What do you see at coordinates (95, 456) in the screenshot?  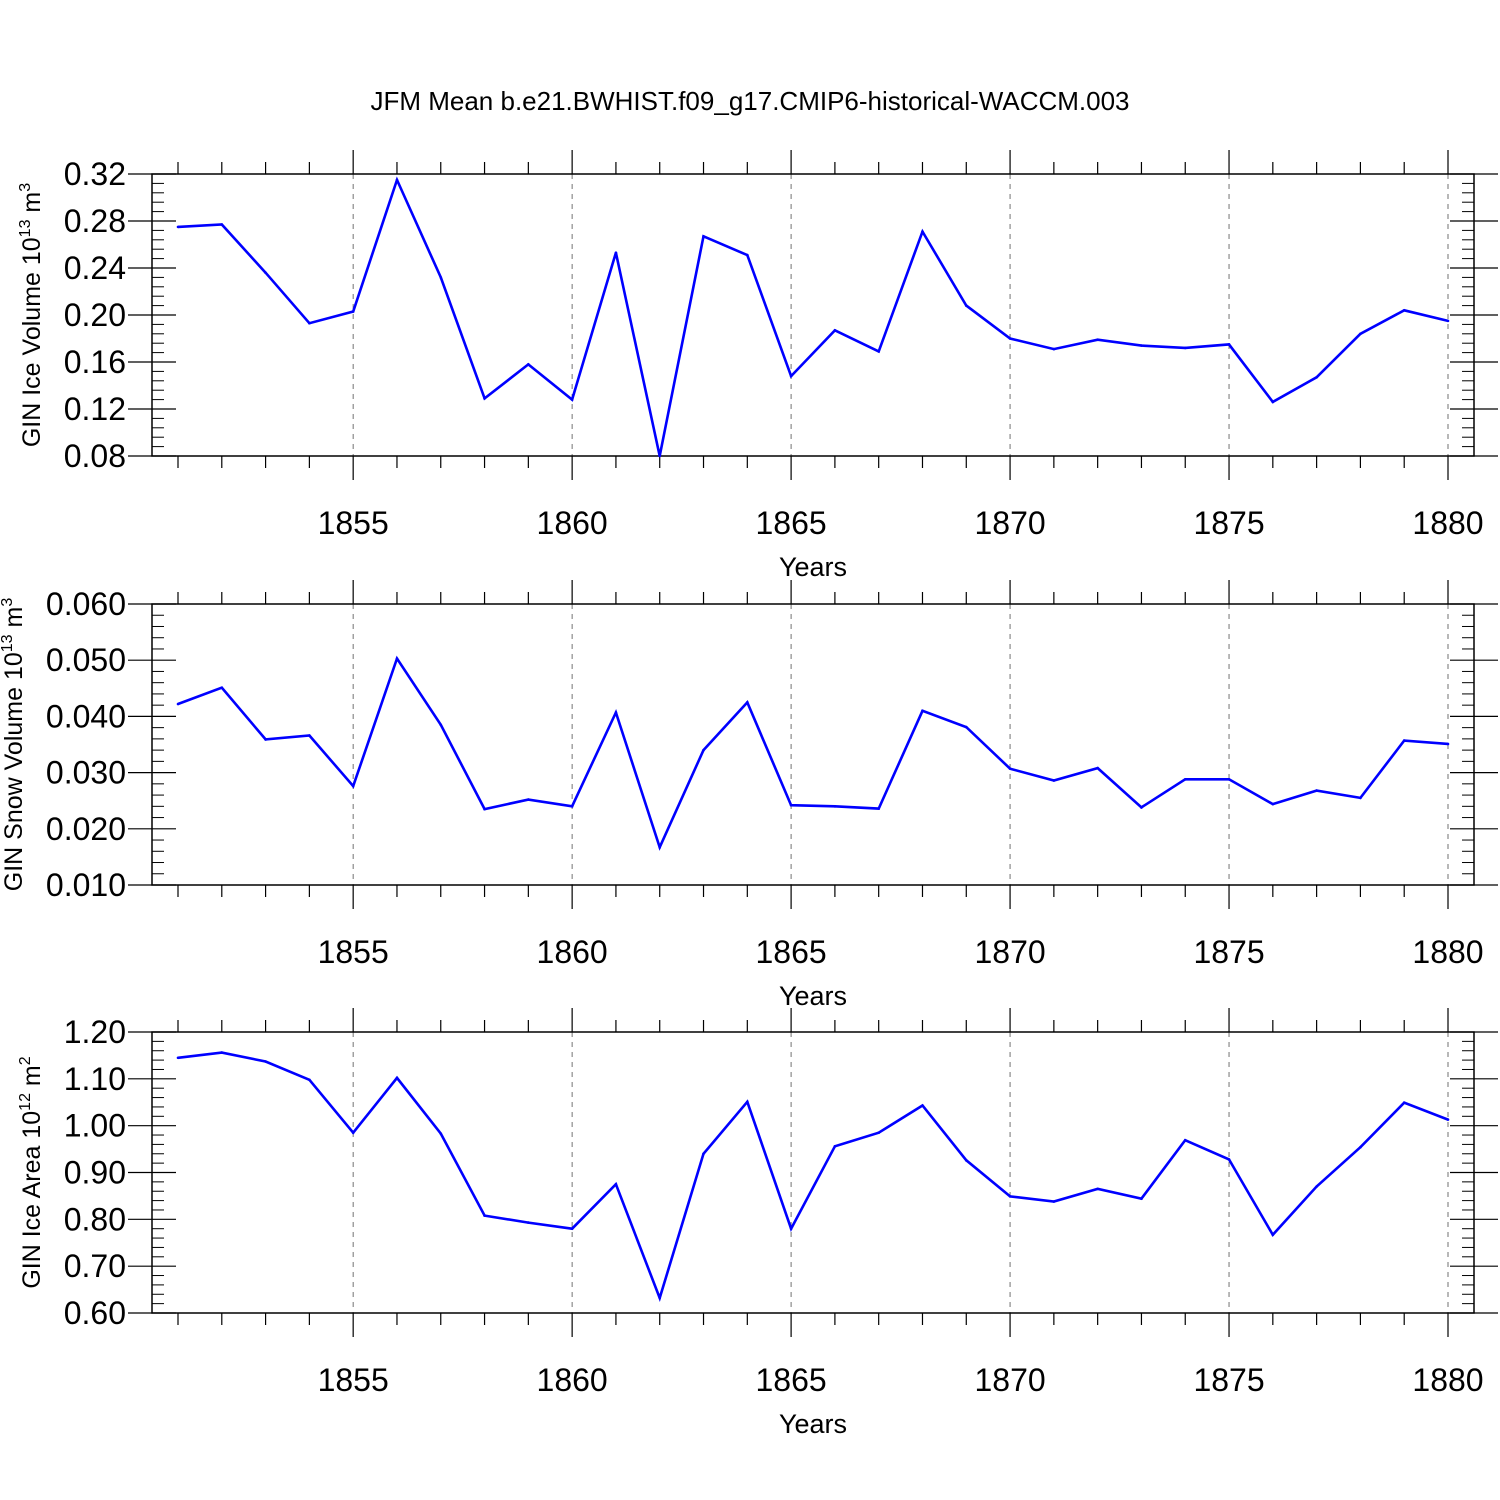 I see `y-tick-label: 0.08` at bounding box center [95, 456].